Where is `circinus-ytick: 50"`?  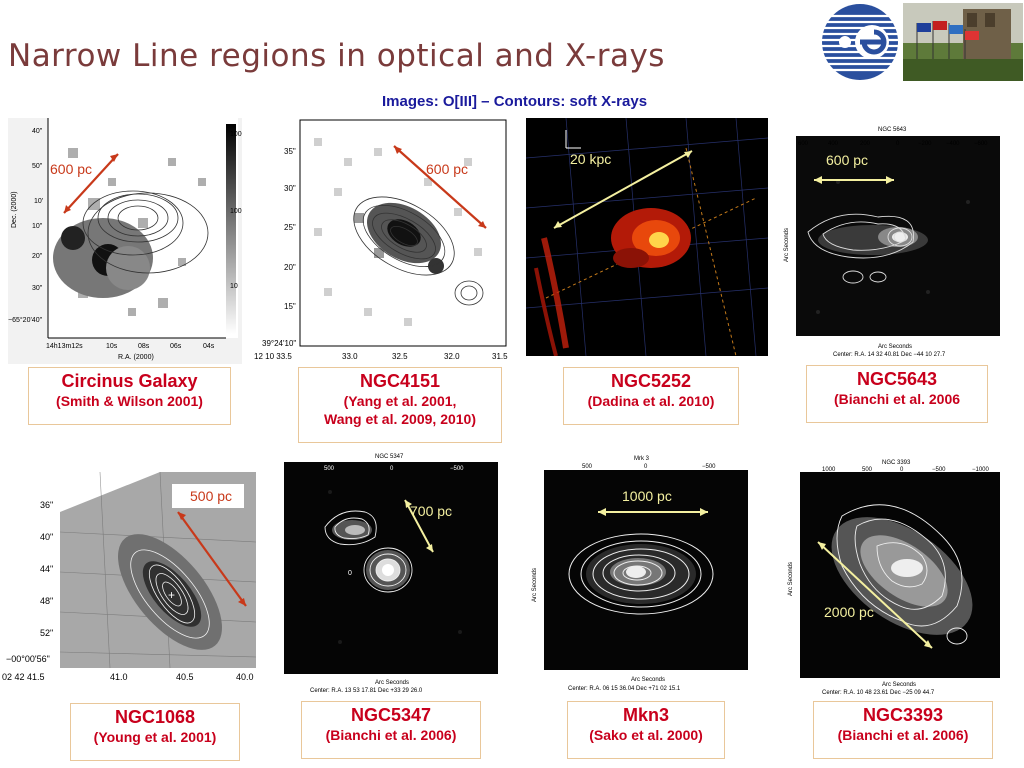
circinus-ytick: 50" is located at coordinates (37, 166).